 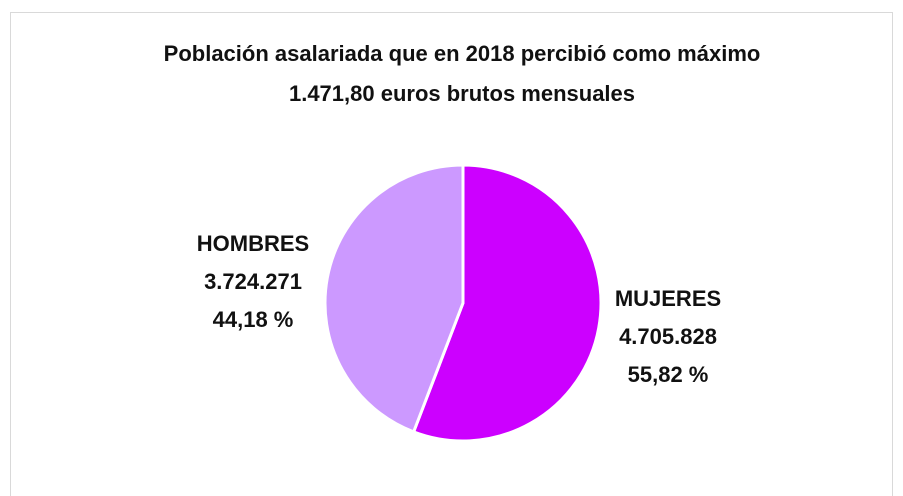 What do you see at coordinates (668, 374) in the screenshot?
I see `percentage-label: 55,82 %` at bounding box center [668, 374].